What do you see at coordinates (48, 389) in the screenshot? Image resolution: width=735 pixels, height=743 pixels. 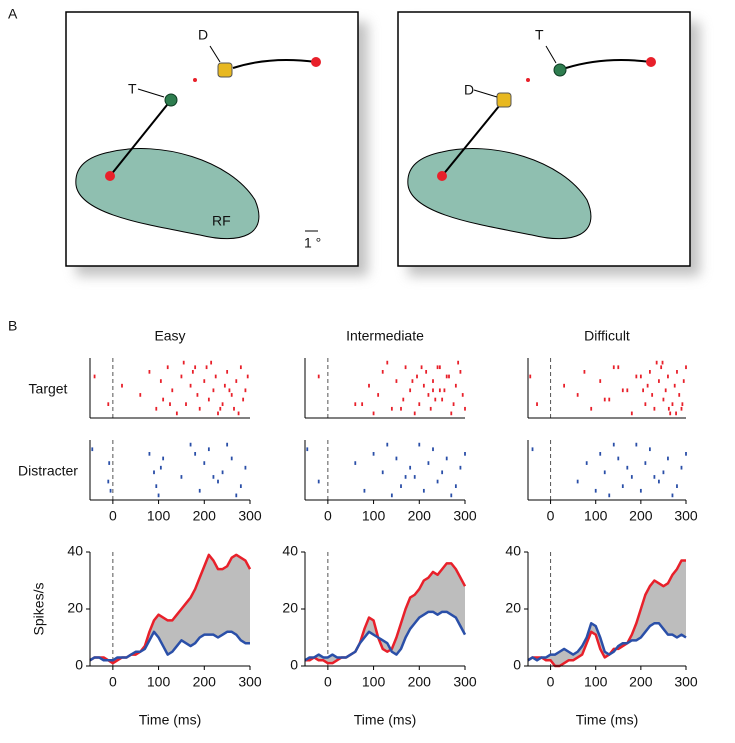 I see `row-label: Target` at bounding box center [48, 389].